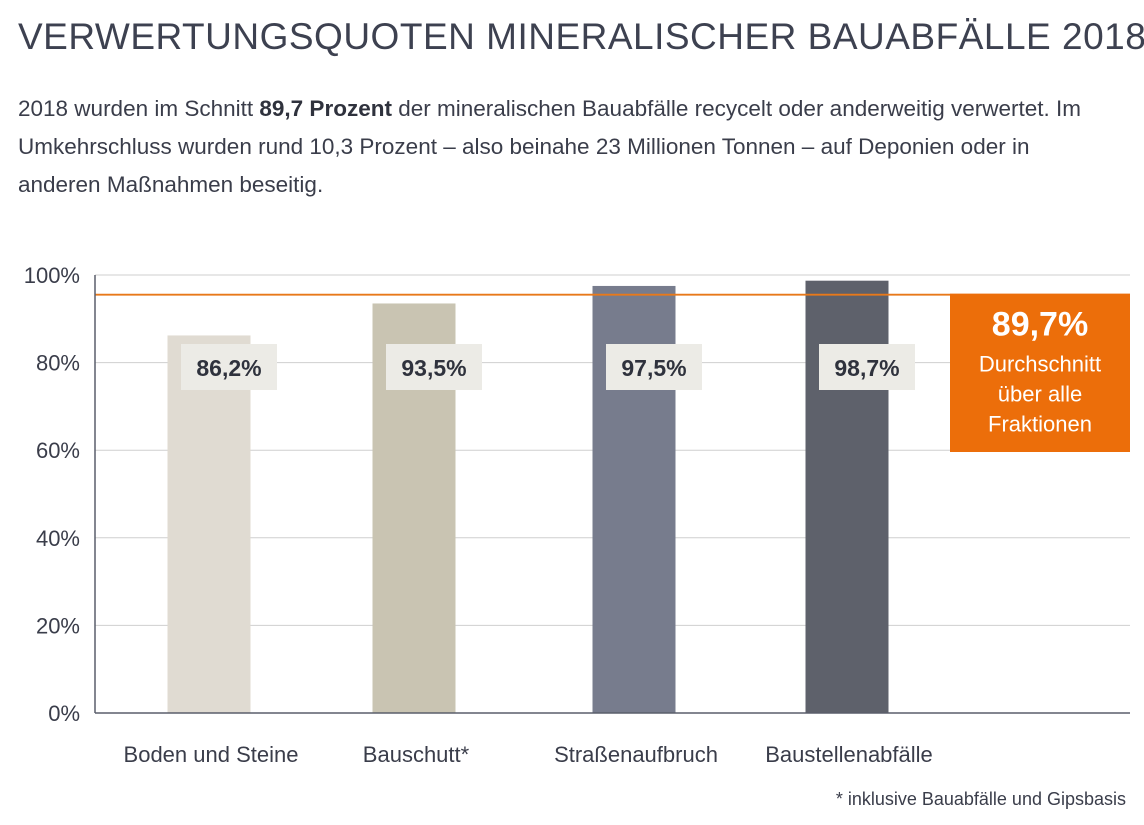 This screenshot has width=1144, height=825. I want to click on y-tick-label: 20%, so click(58, 625).